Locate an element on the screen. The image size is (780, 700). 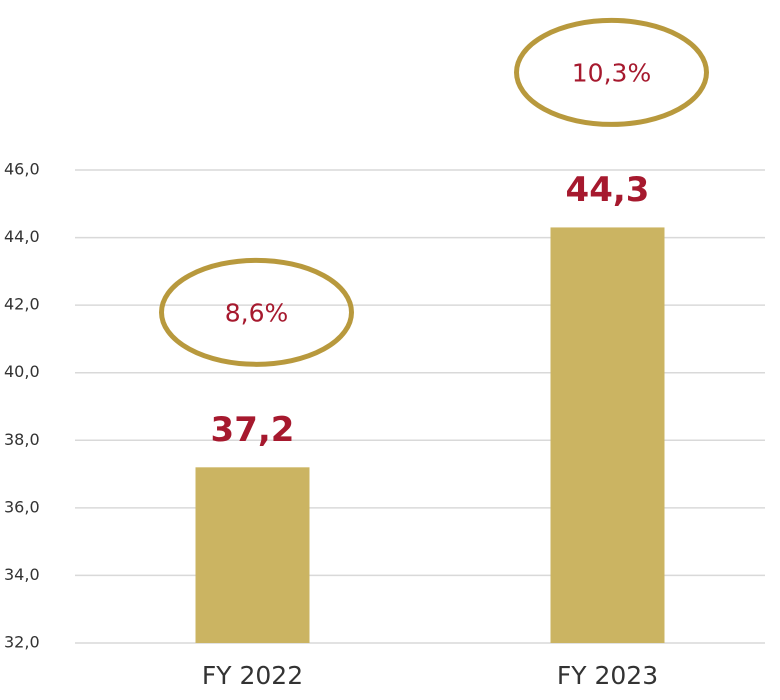
y-tick-label: 38,0 is located at coordinates (22, 439).